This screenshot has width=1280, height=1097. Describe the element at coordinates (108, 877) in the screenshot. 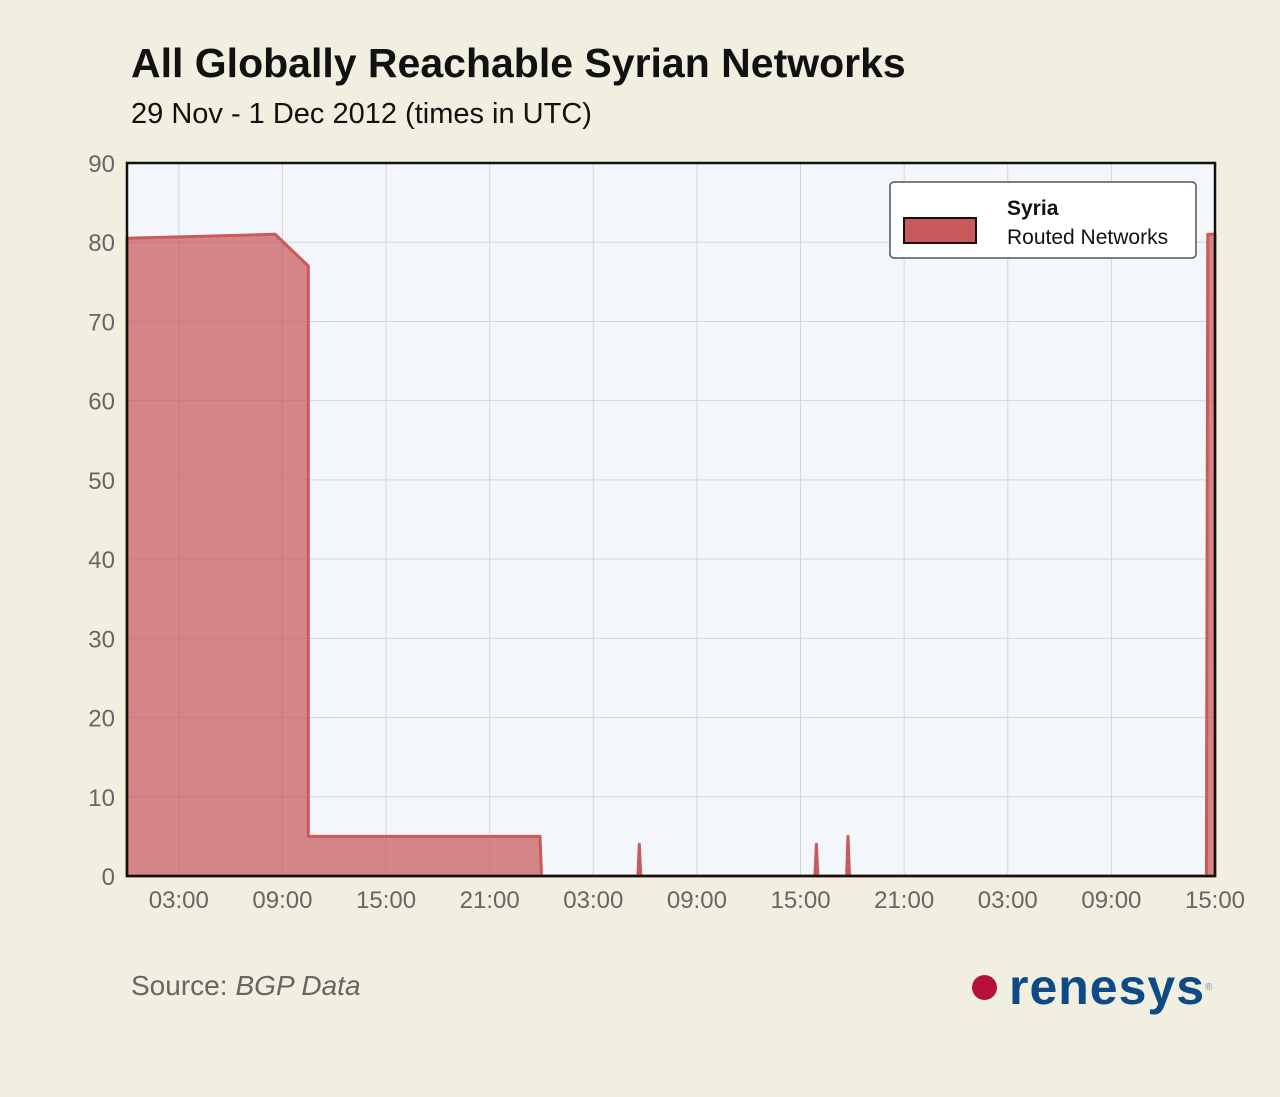

I see `y-tick-label: 0` at that location.